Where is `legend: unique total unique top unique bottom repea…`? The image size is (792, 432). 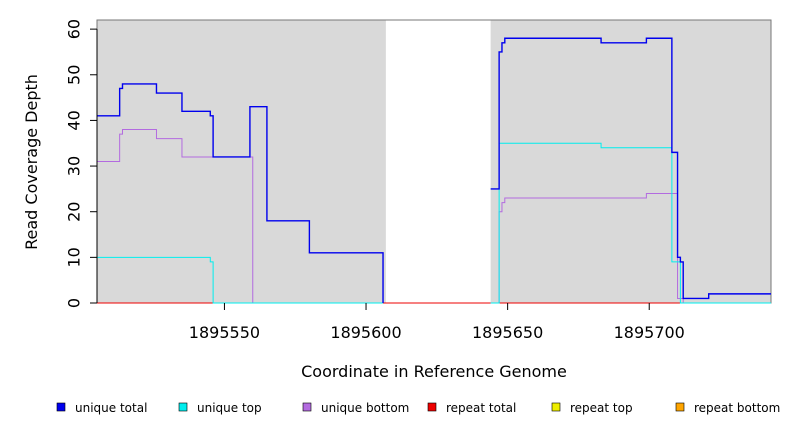 legend: unique total unique top unique bottom repea… is located at coordinates (418, 408).